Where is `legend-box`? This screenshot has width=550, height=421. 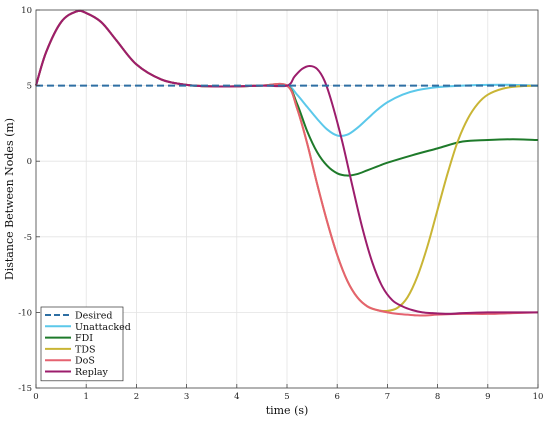
legend-box is located at coordinates (82, 344).